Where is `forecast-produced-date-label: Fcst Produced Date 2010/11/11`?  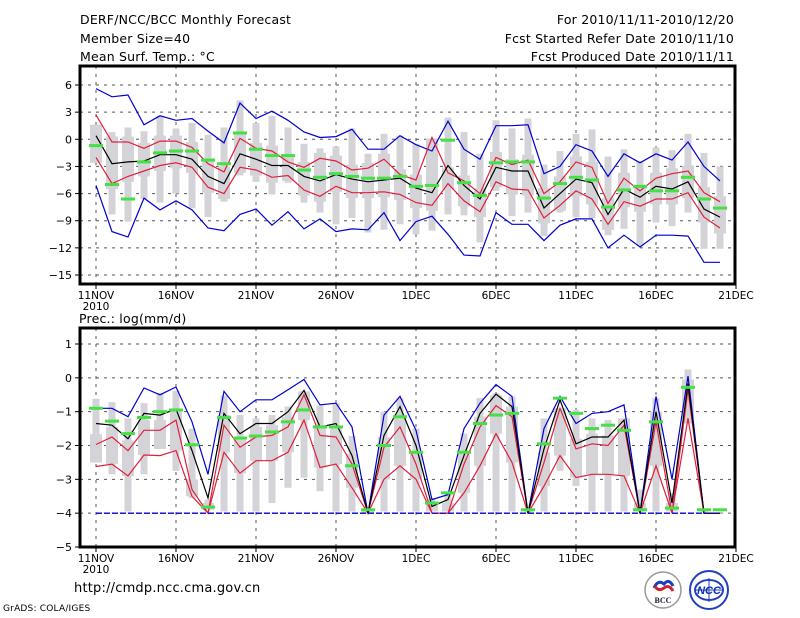
forecast-produced-date-label: Fcst Produced Date 2010/11/11 is located at coordinates (632, 56).